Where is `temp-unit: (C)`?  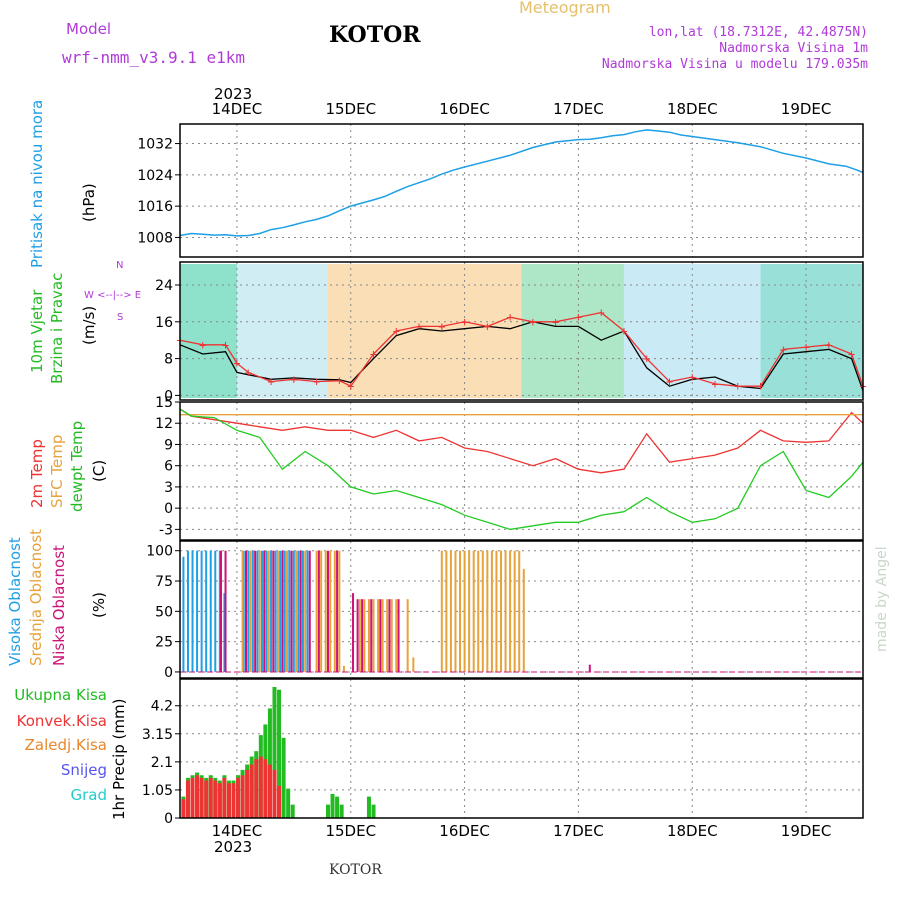
temp-unit: (C) is located at coordinates (99, 470).